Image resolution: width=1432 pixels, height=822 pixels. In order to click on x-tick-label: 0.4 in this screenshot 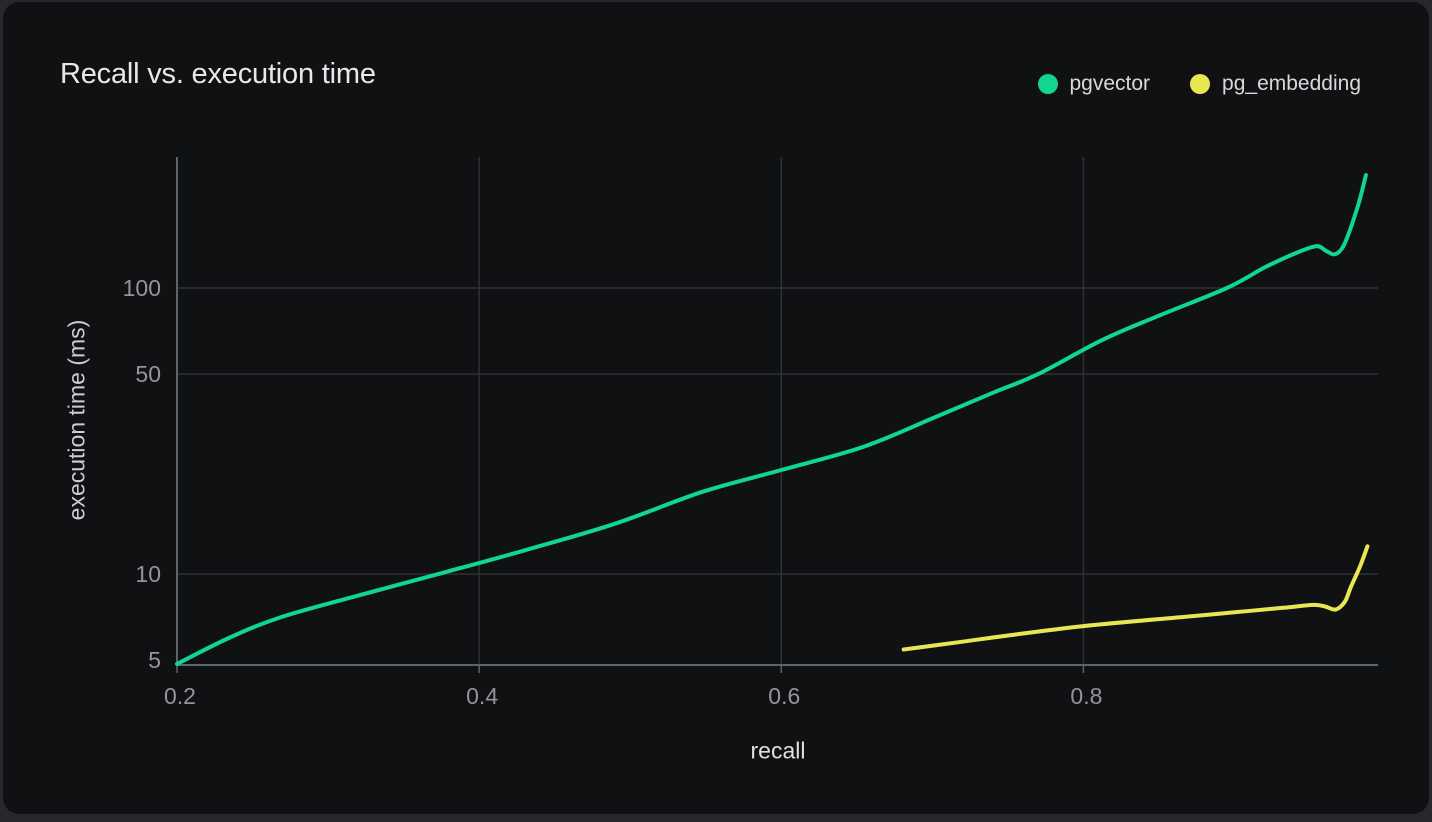, I will do `click(482, 696)`.